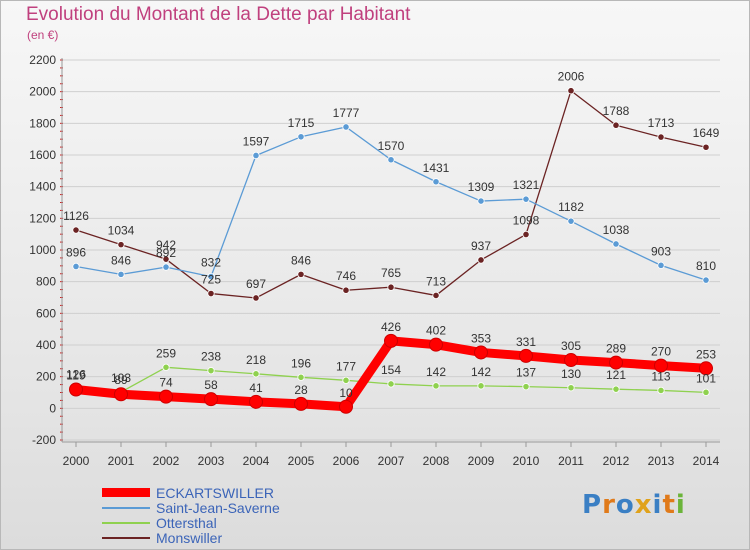 The width and height of the screenshot is (750, 550). What do you see at coordinates (44, 440) in the screenshot?
I see `y-tick-label: -200` at bounding box center [44, 440].